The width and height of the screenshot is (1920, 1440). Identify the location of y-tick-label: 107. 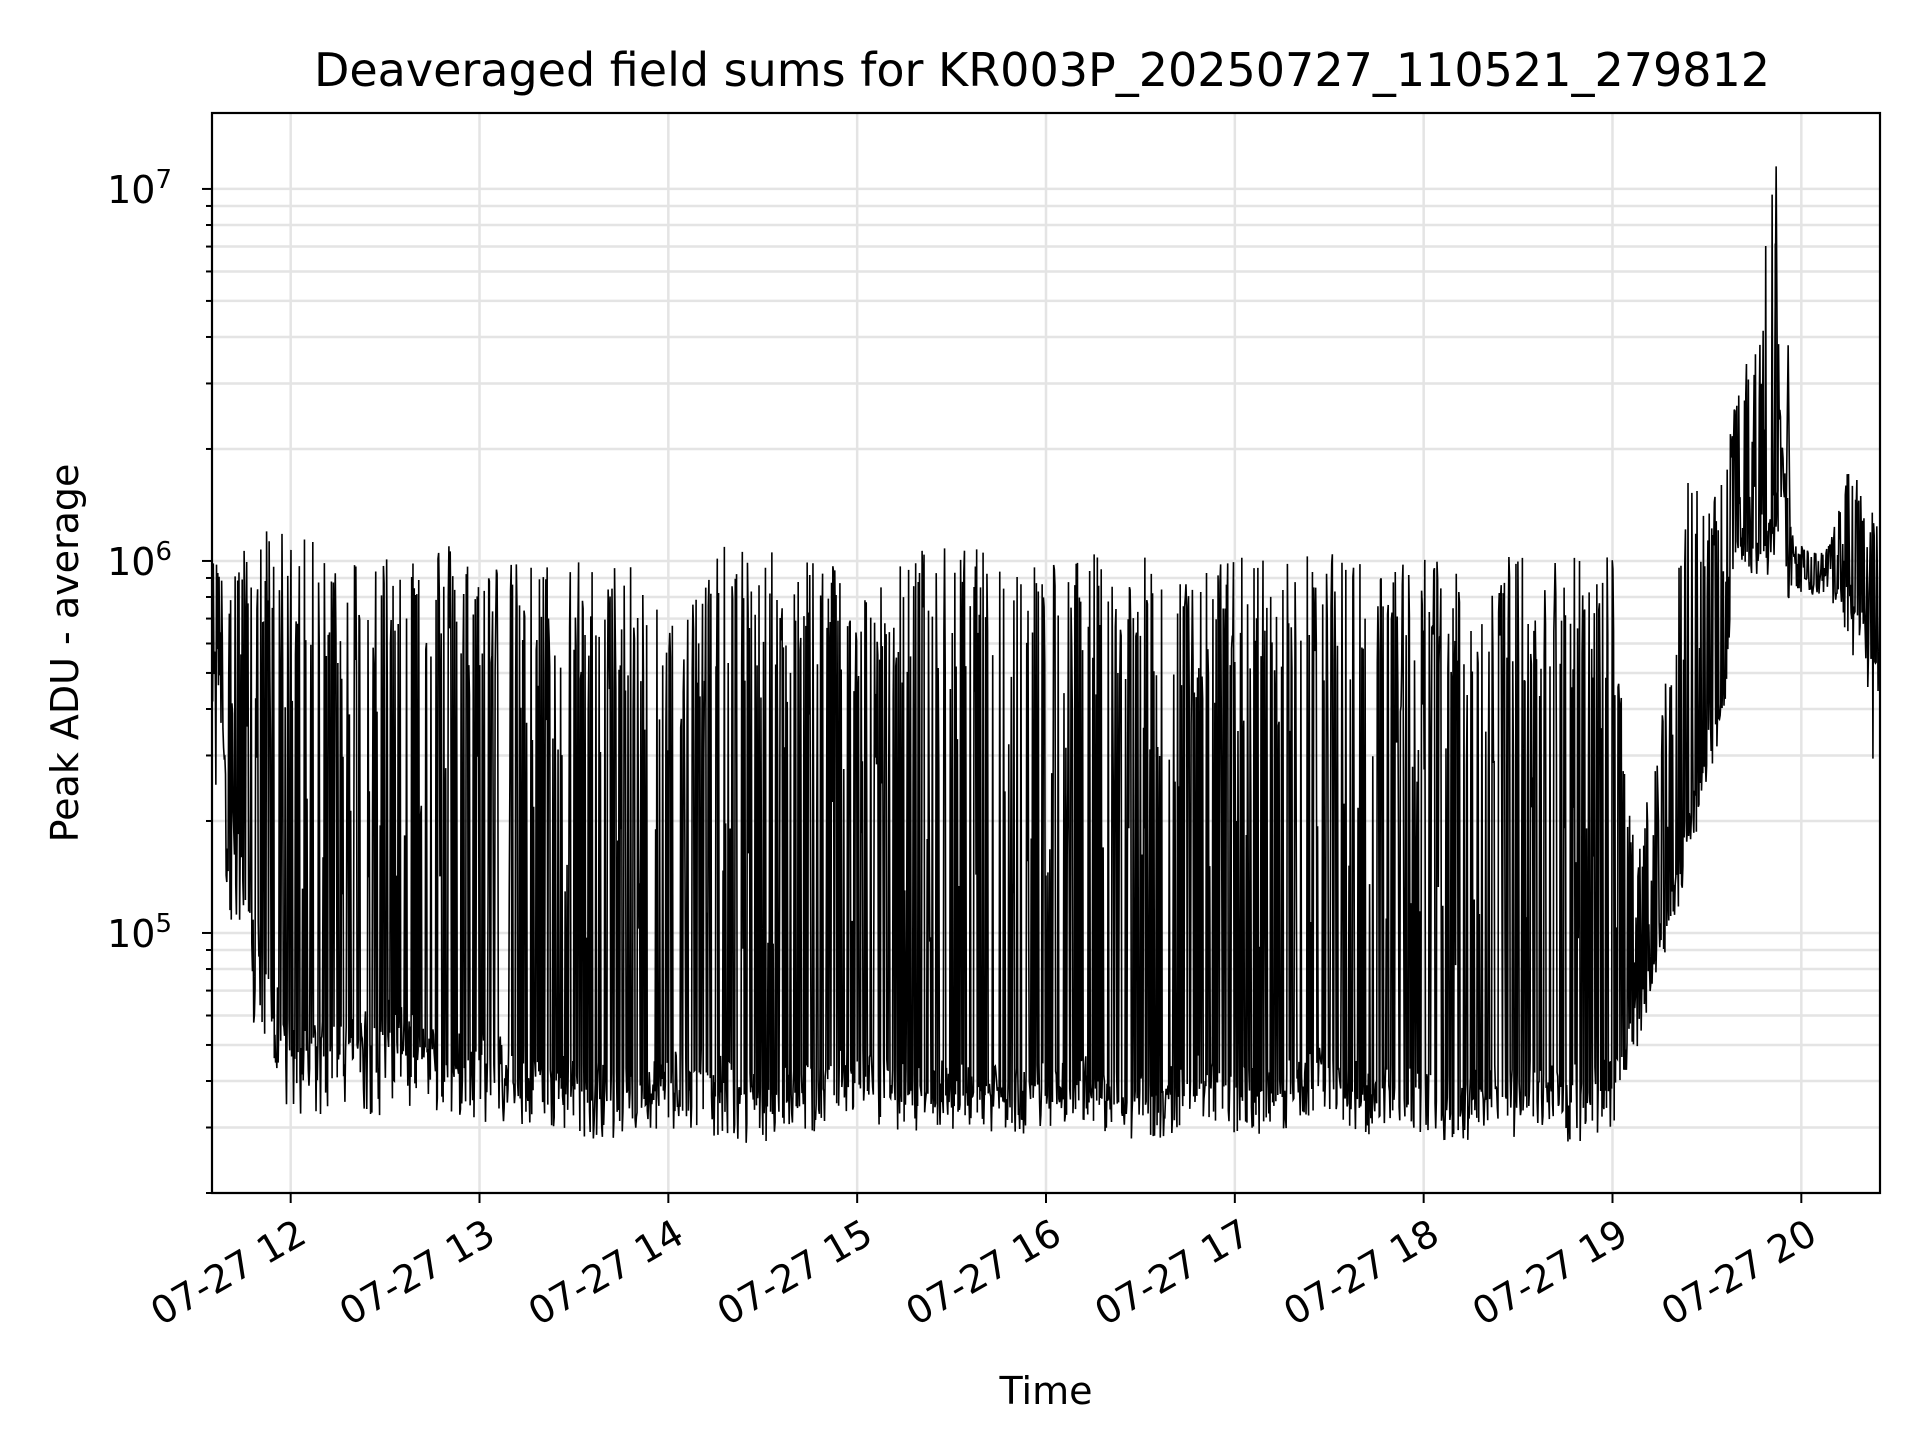
(139, 188).